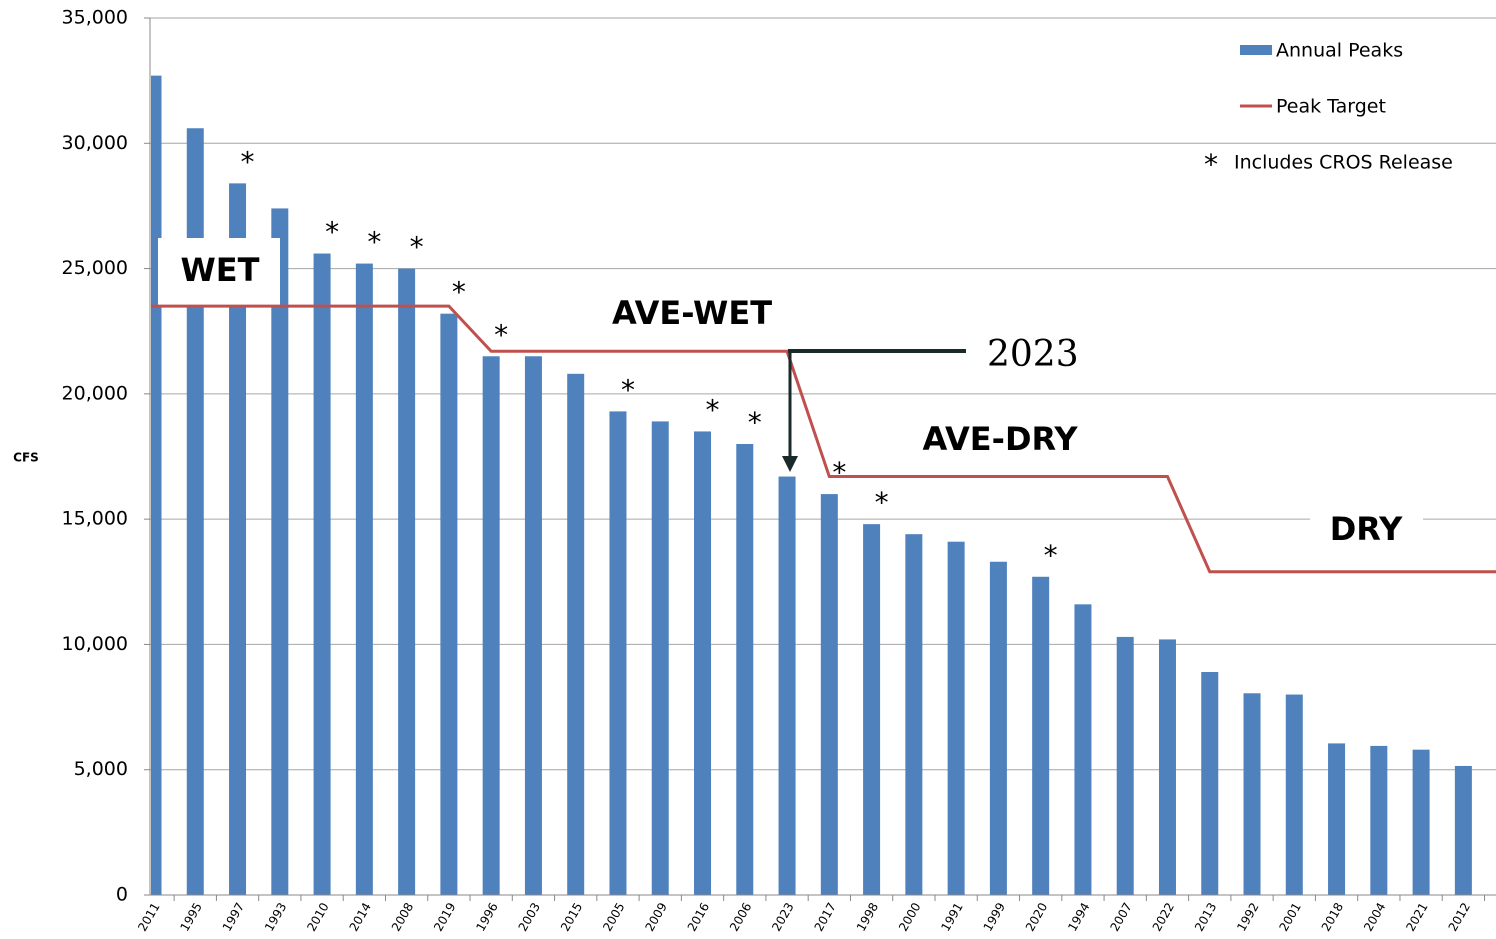  Describe the element at coordinates (360, 916) in the screenshot. I see `x-tick-label: 2014` at that location.